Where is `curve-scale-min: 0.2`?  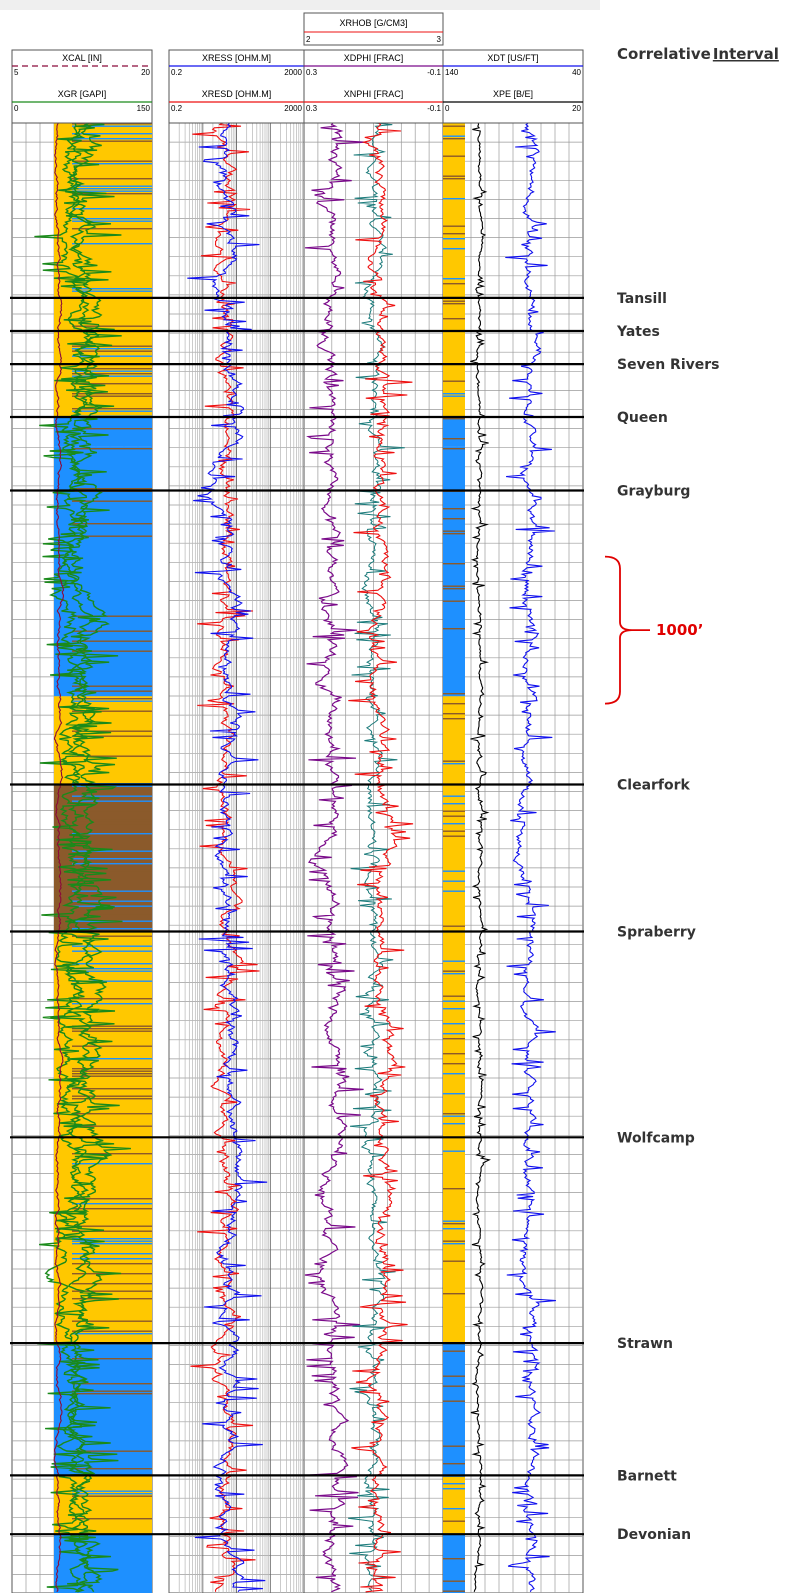 curve-scale-min: 0.2 is located at coordinates (177, 108).